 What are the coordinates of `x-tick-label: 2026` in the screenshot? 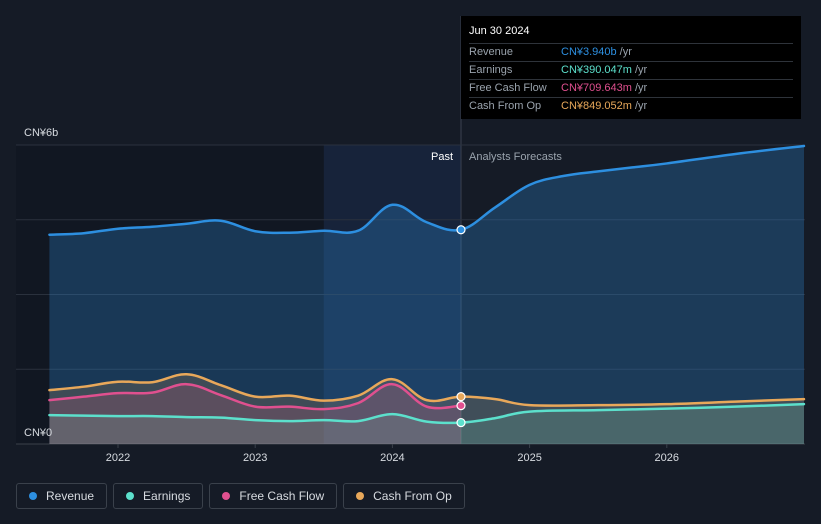 It's located at (667, 458).